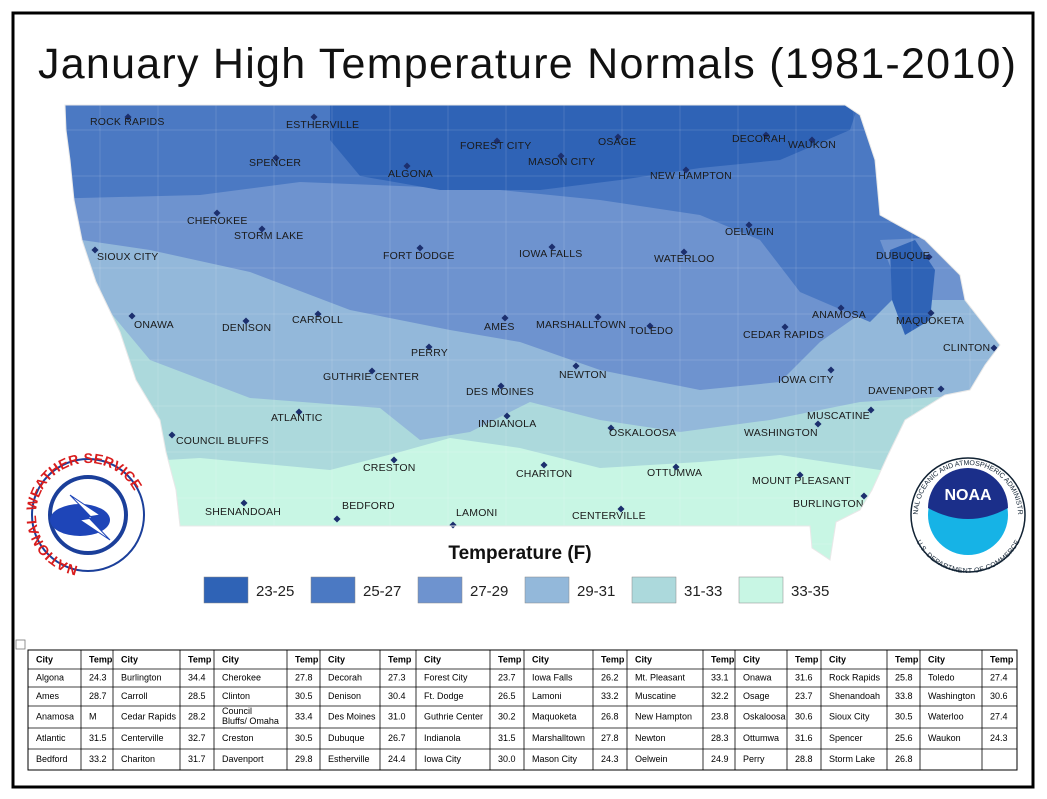 The width and height of the screenshot is (1047, 799). What do you see at coordinates (20, 644) in the screenshot?
I see `table-handle` at bounding box center [20, 644].